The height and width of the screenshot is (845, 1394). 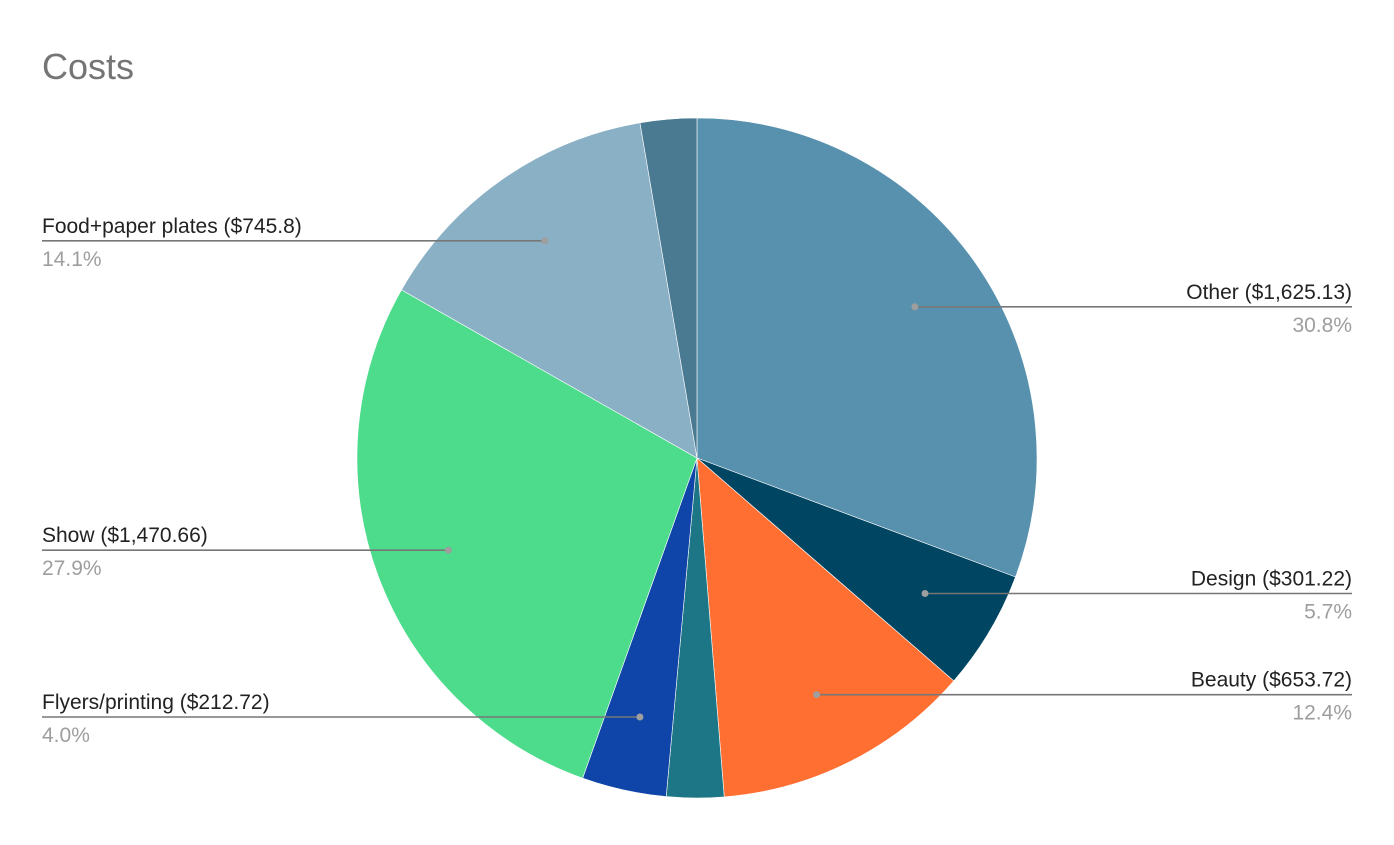 What do you see at coordinates (545, 241) in the screenshot?
I see `leader-dot-food-paper-plates` at bounding box center [545, 241].